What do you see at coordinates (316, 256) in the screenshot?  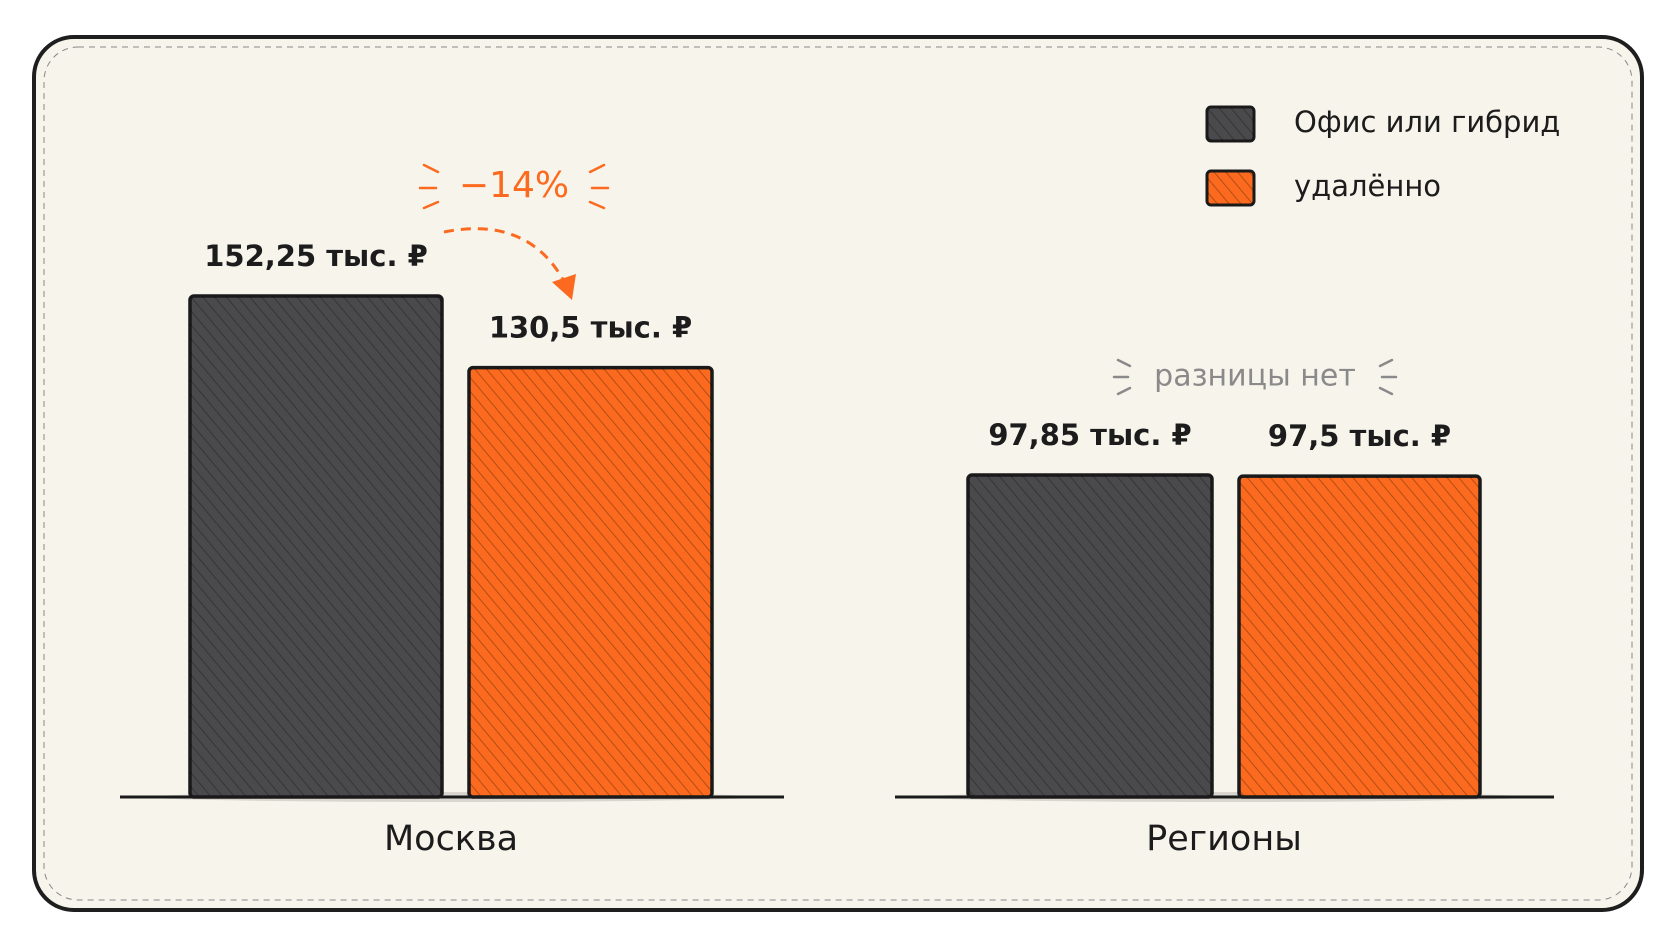 I see `value-label: 152,25 тыс. ₽` at bounding box center [316, 256].